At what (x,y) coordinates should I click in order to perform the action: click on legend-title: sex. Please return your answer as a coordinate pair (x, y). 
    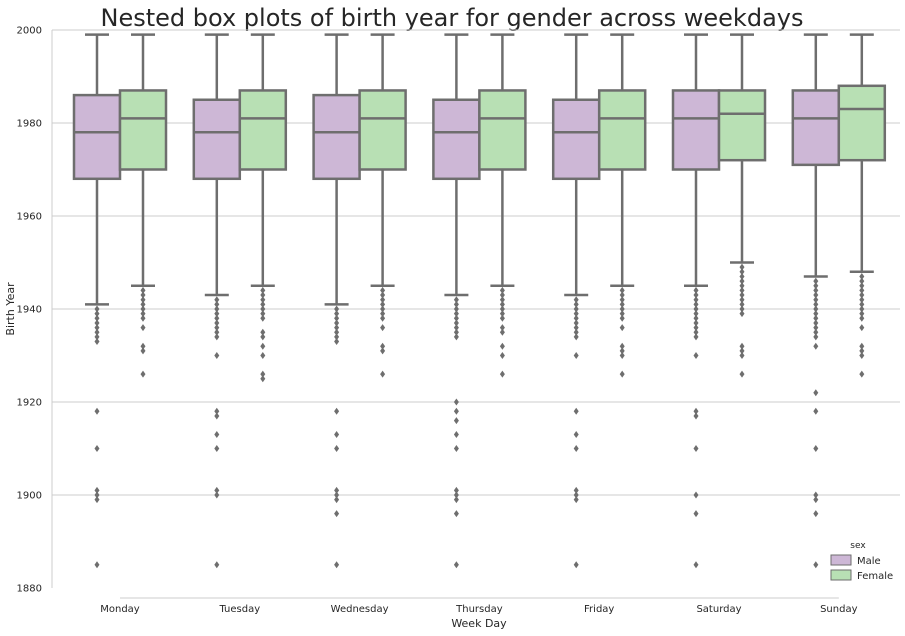
    Looking at the image, I should click on (858, 546).